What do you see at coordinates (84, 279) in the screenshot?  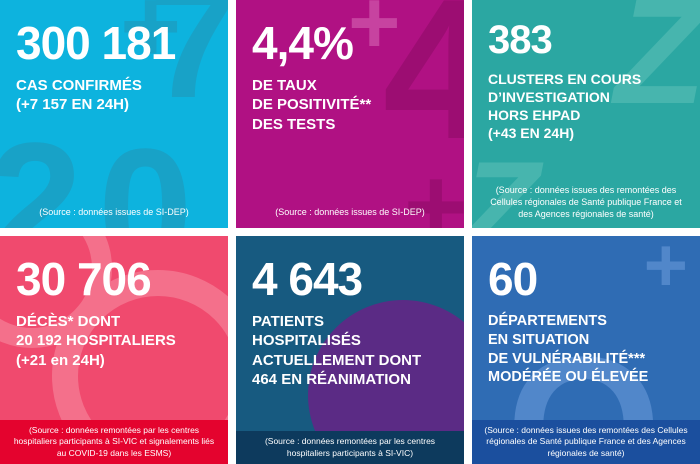 I see `kpi-value: 30 706` at bounding box center [84, 279].